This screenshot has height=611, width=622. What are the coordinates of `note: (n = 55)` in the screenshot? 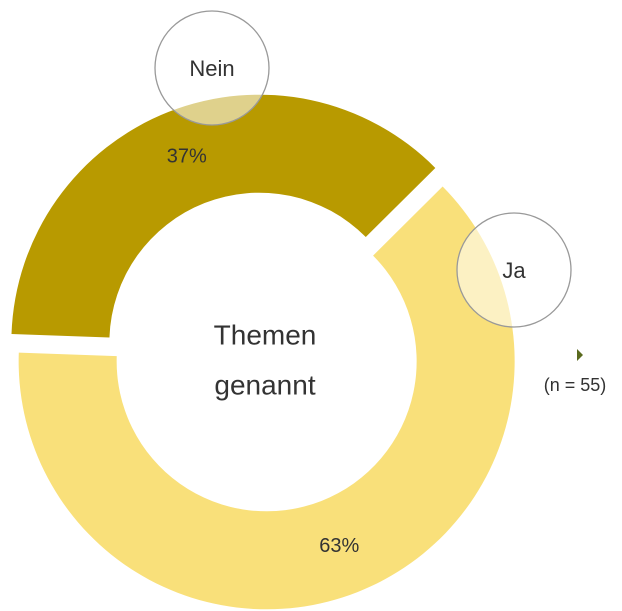 It's located at (575, 385).